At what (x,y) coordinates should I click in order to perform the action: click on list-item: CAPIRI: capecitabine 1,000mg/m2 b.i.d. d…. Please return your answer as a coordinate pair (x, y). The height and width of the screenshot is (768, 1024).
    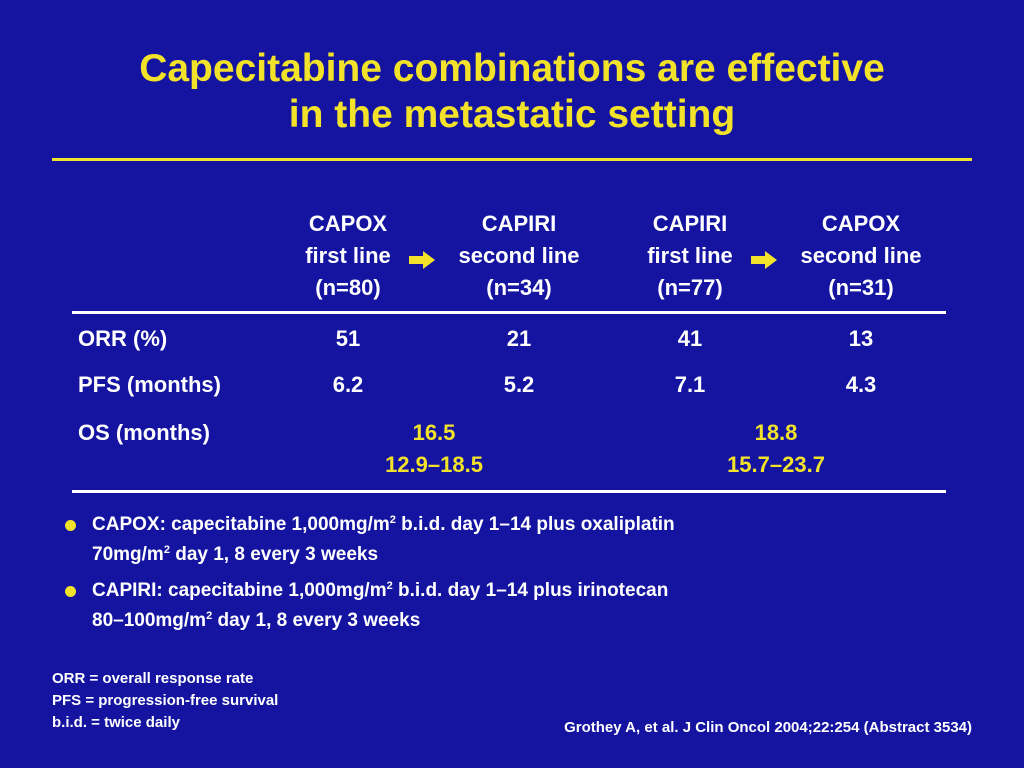
    Looking at the image, I should click on (512, 606).